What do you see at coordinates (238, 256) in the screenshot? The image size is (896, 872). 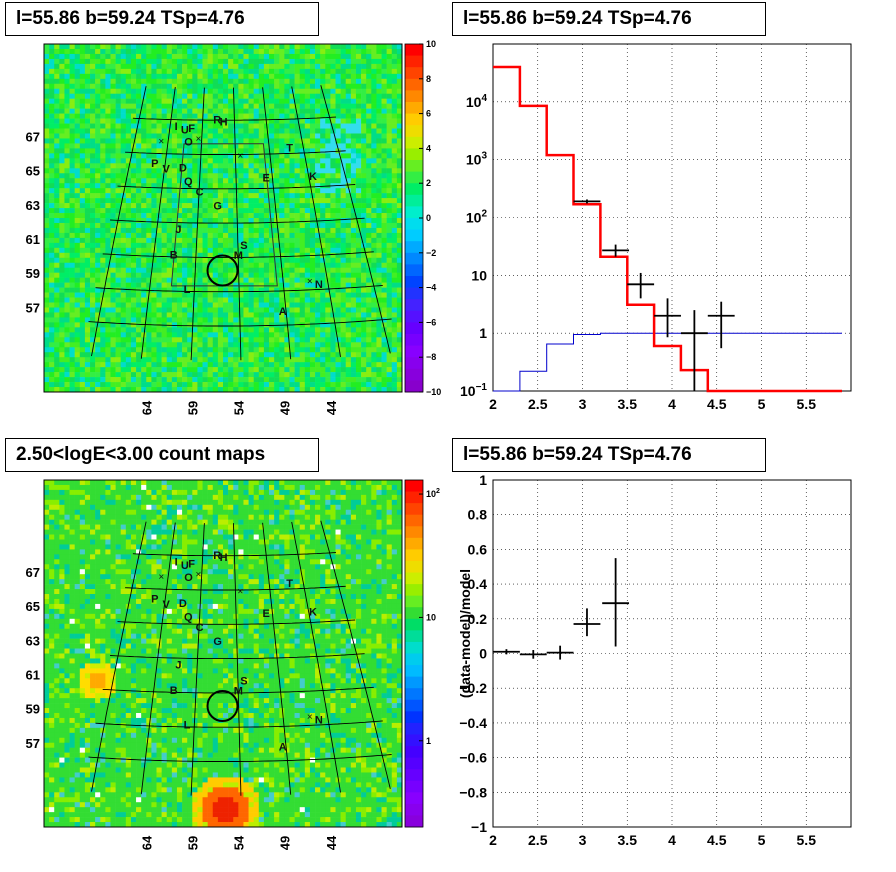 I see `source-label-M: M` at bounding box center [238, 256].